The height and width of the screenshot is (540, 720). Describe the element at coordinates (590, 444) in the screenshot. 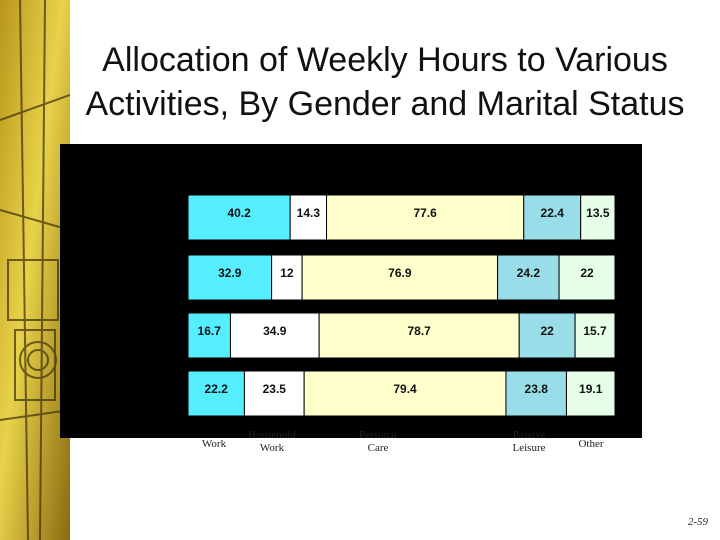

I see `legend-label-other: Other` at that location.